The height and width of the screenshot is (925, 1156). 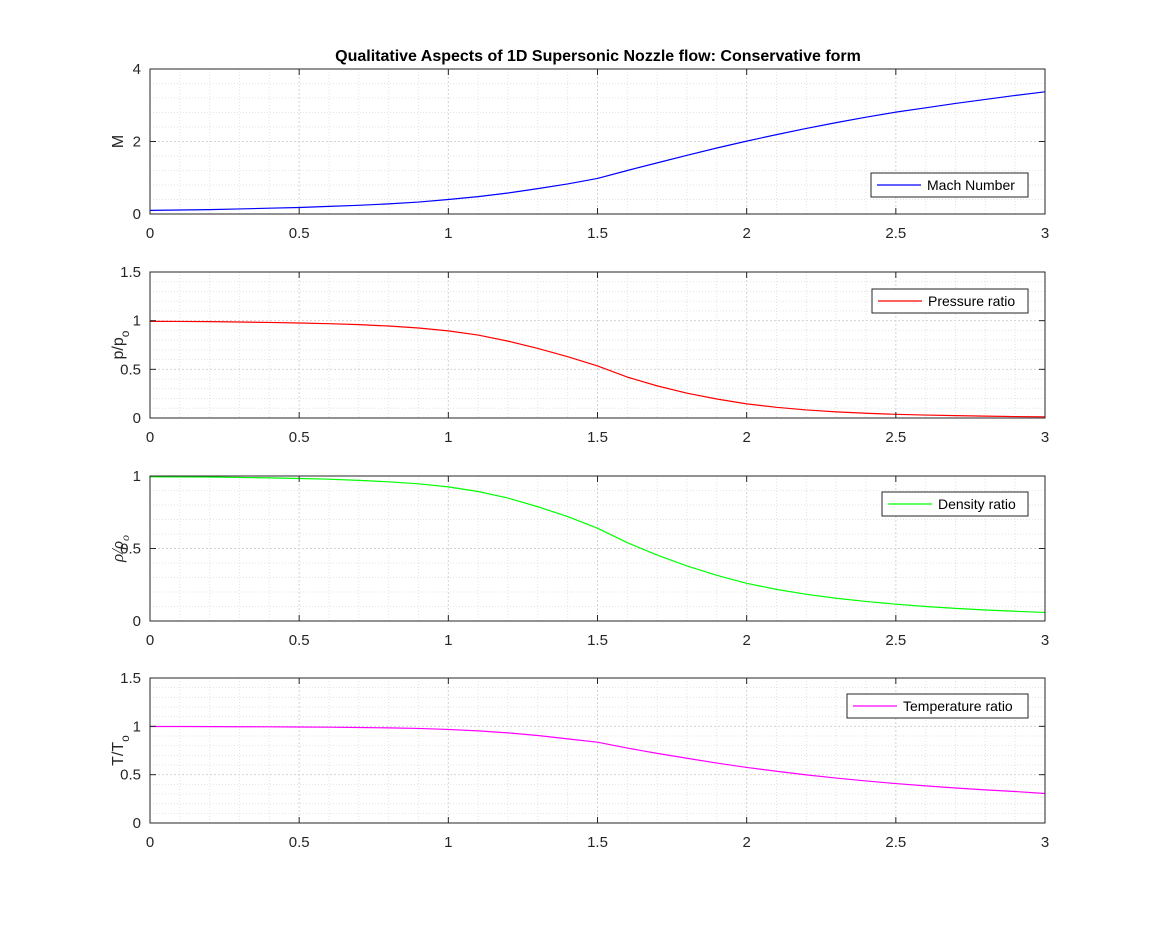 What do you see at coordinates (971, 185) in the screenshot?
I see `legend-label: Mach Number` at bounding box center [971, 185].